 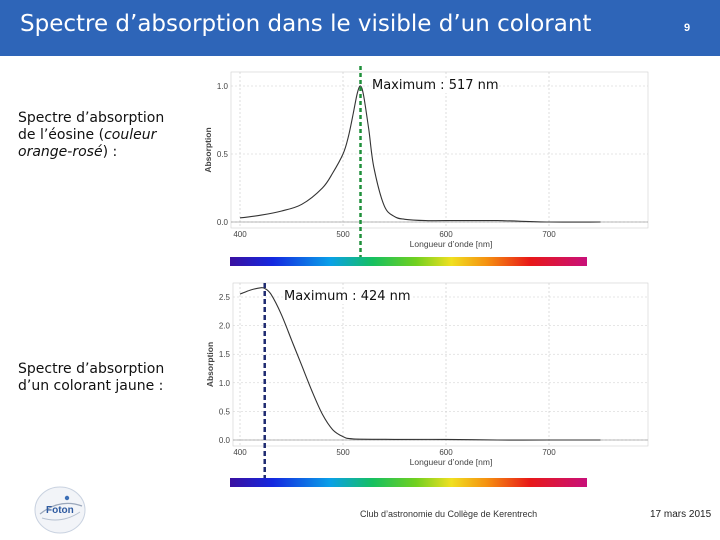 I want to click on eosine-desc-line2a: de l’éosine (, so click(x=61, y=135).